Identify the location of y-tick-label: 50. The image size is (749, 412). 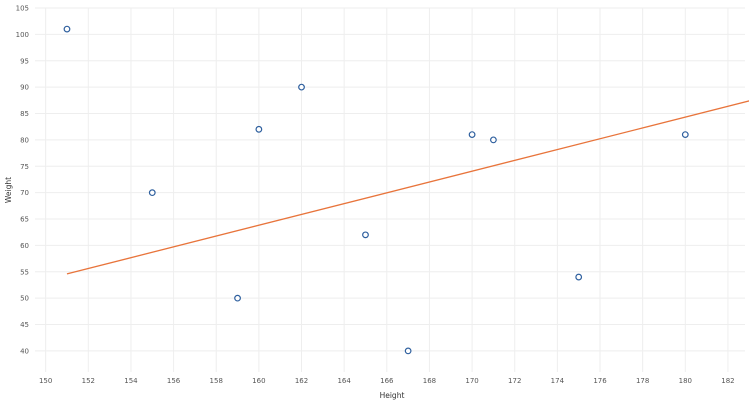
(24, 299).